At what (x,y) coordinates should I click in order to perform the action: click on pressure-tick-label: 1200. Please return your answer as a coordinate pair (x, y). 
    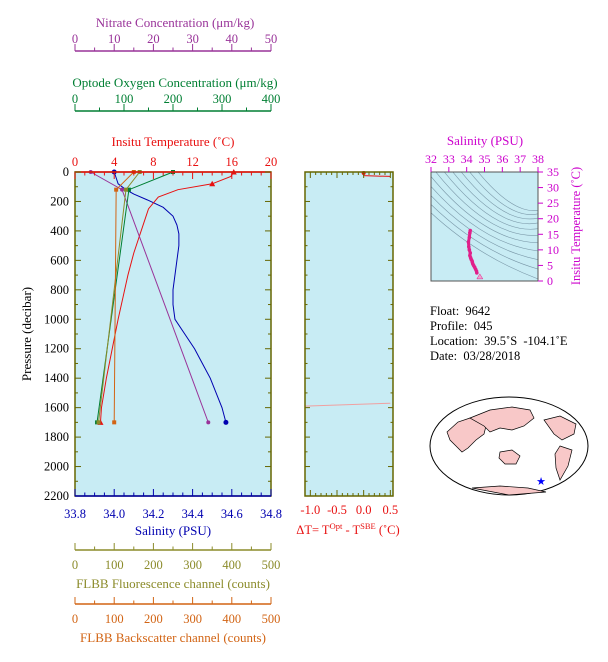
    Looking at the image, I should click on (56, 349).